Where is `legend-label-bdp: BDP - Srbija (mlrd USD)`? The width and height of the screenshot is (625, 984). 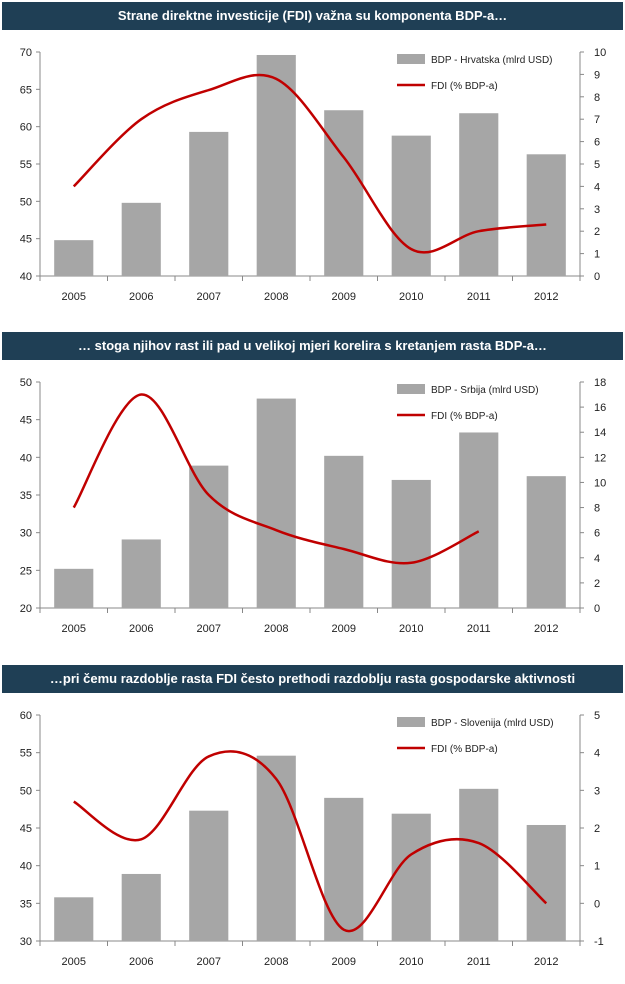
legend-label-bdp: BDP - Srbija (mlrd USD) is located at coordinates (485, 390).